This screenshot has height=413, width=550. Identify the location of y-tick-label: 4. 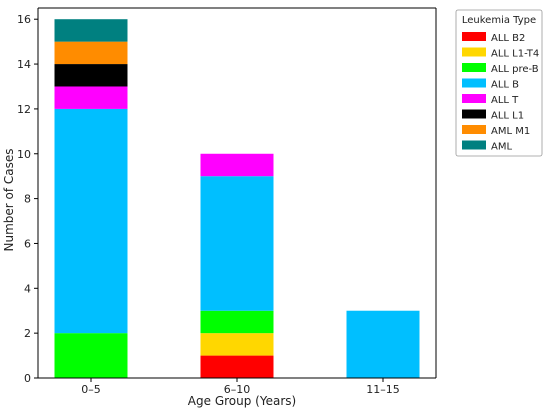
(27, 288).